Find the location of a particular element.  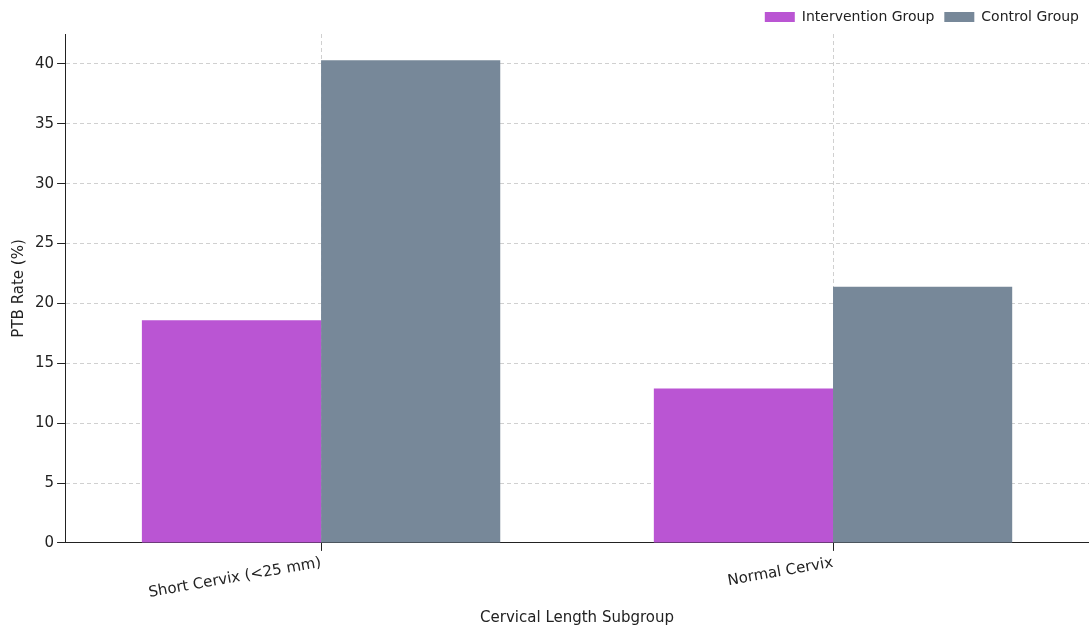

y-tick-label: 40 is located at coordinates (44, 62).